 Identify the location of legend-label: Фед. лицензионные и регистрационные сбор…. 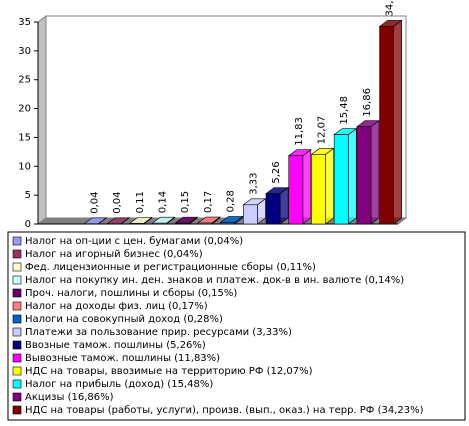
(170, 267).